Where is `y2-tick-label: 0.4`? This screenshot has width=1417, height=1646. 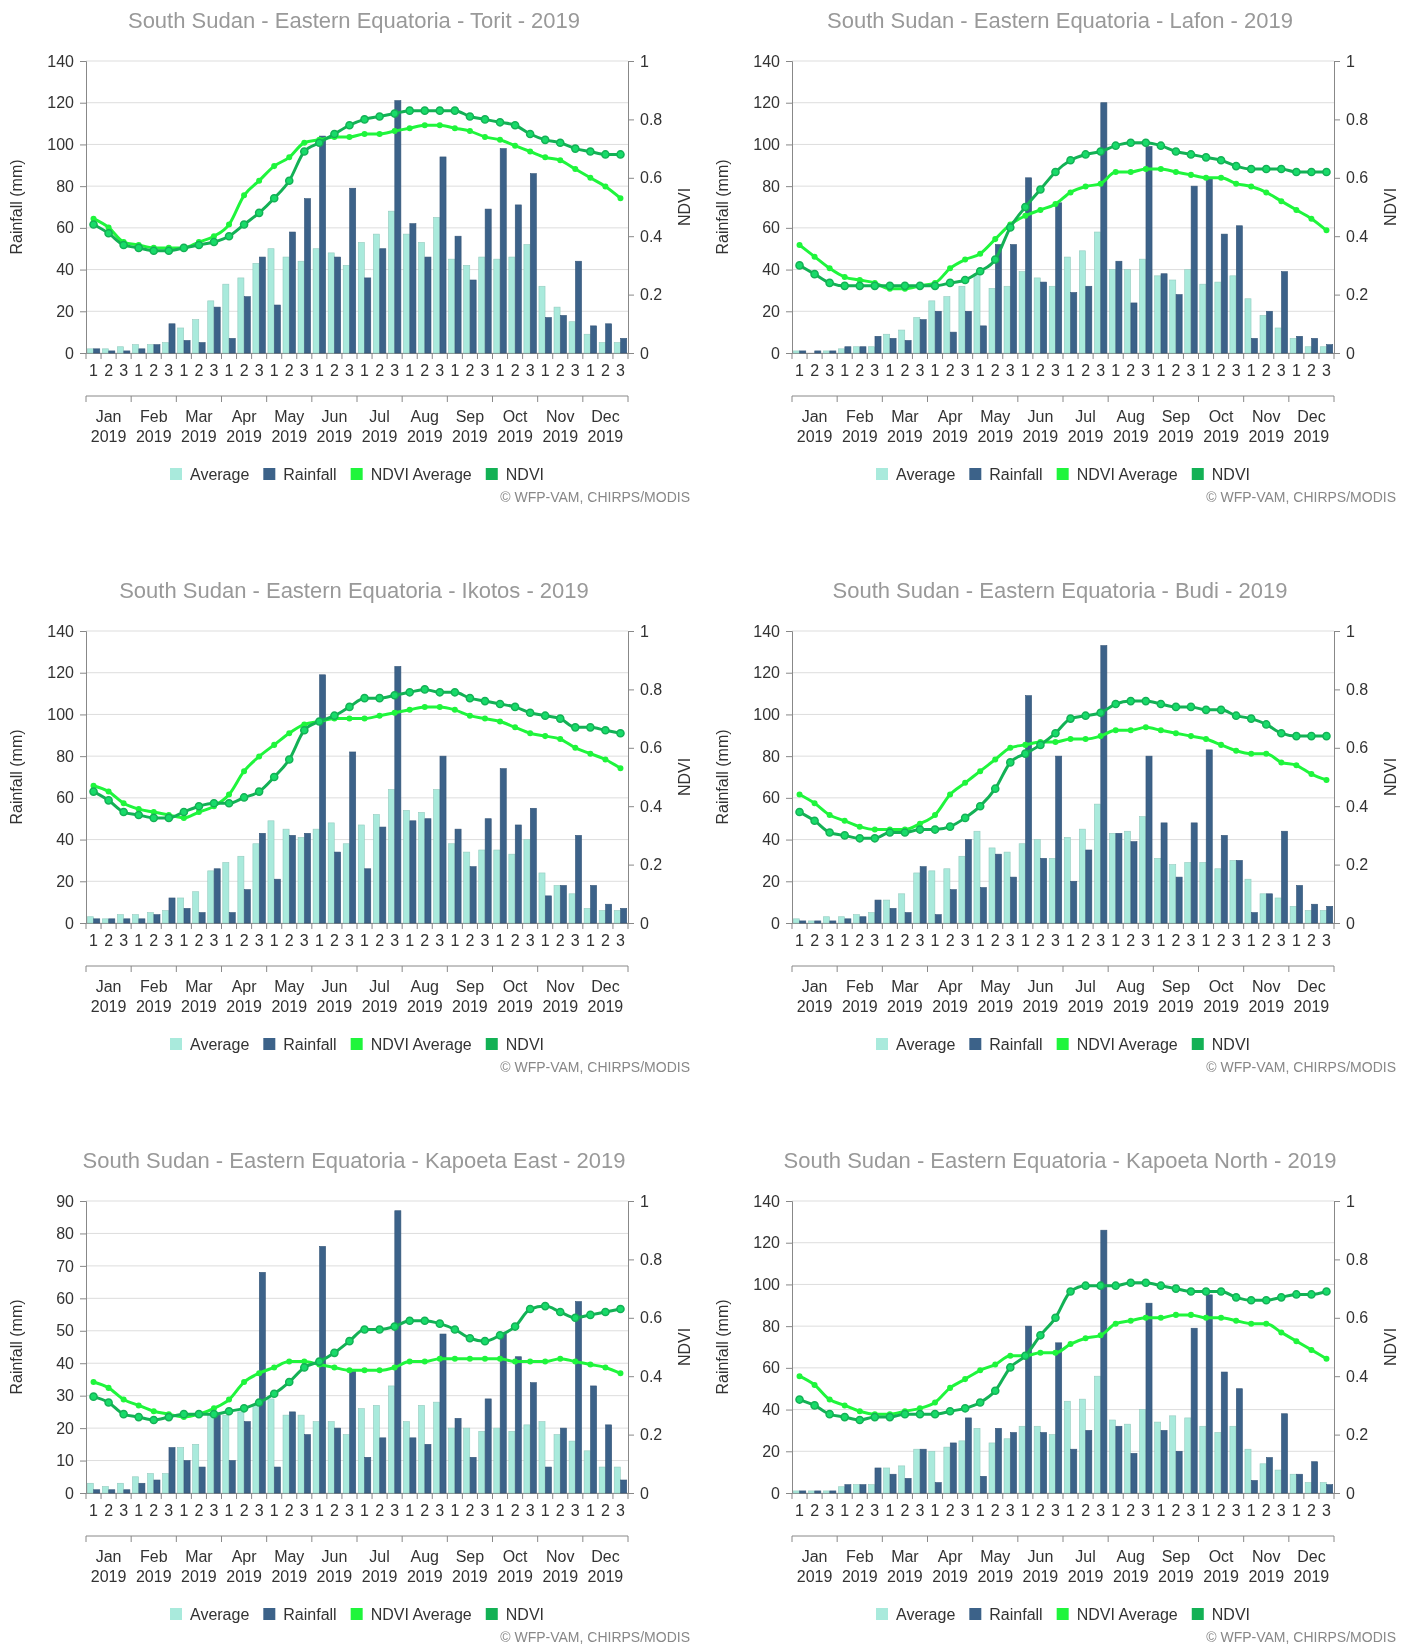 y2-tick-label: 0.4 is located at coordinates (1357, 236).